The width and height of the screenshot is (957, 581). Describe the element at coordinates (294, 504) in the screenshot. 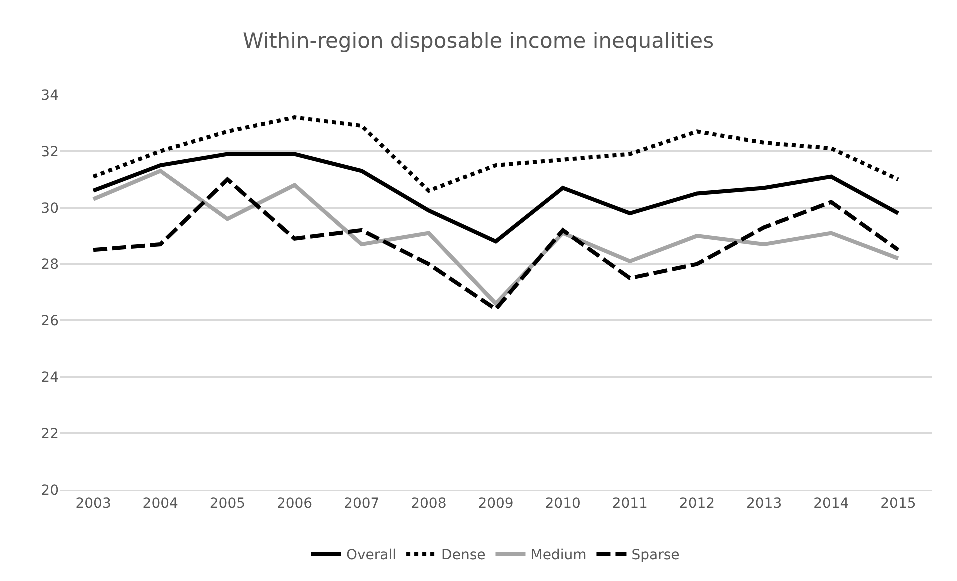

I see `x-tick-label: 2006` at that location.